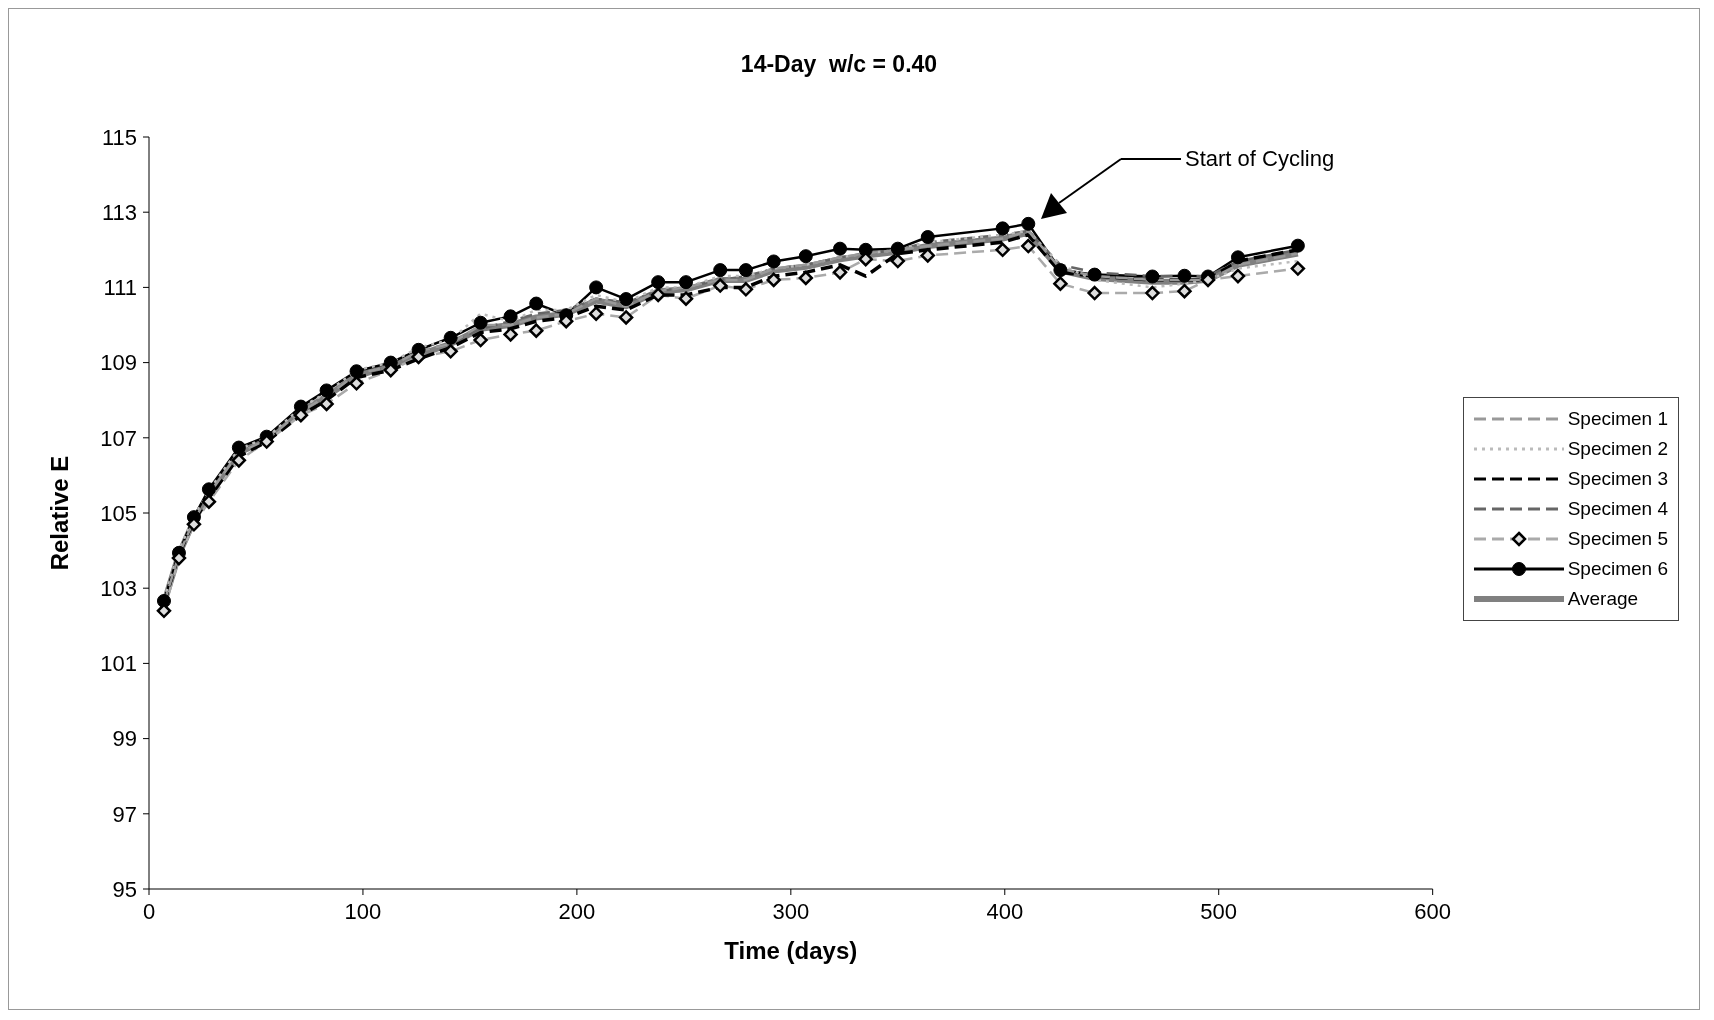  I want to click on y-tick-label: 113, so click(119, 213).